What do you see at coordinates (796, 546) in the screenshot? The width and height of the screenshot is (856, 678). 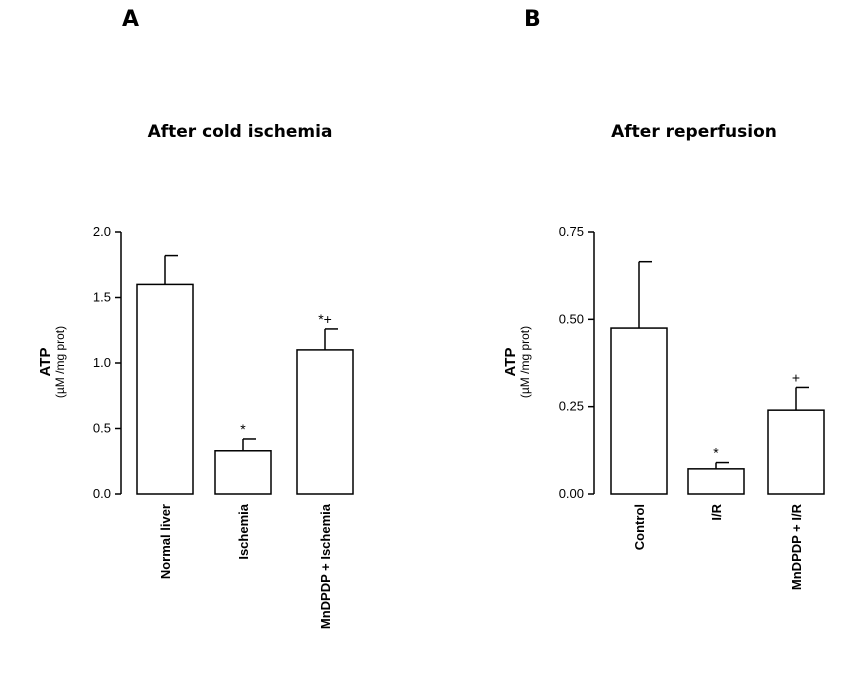 I see `category-label: MnDPDP + I/R` at bounding box center [796, 546].